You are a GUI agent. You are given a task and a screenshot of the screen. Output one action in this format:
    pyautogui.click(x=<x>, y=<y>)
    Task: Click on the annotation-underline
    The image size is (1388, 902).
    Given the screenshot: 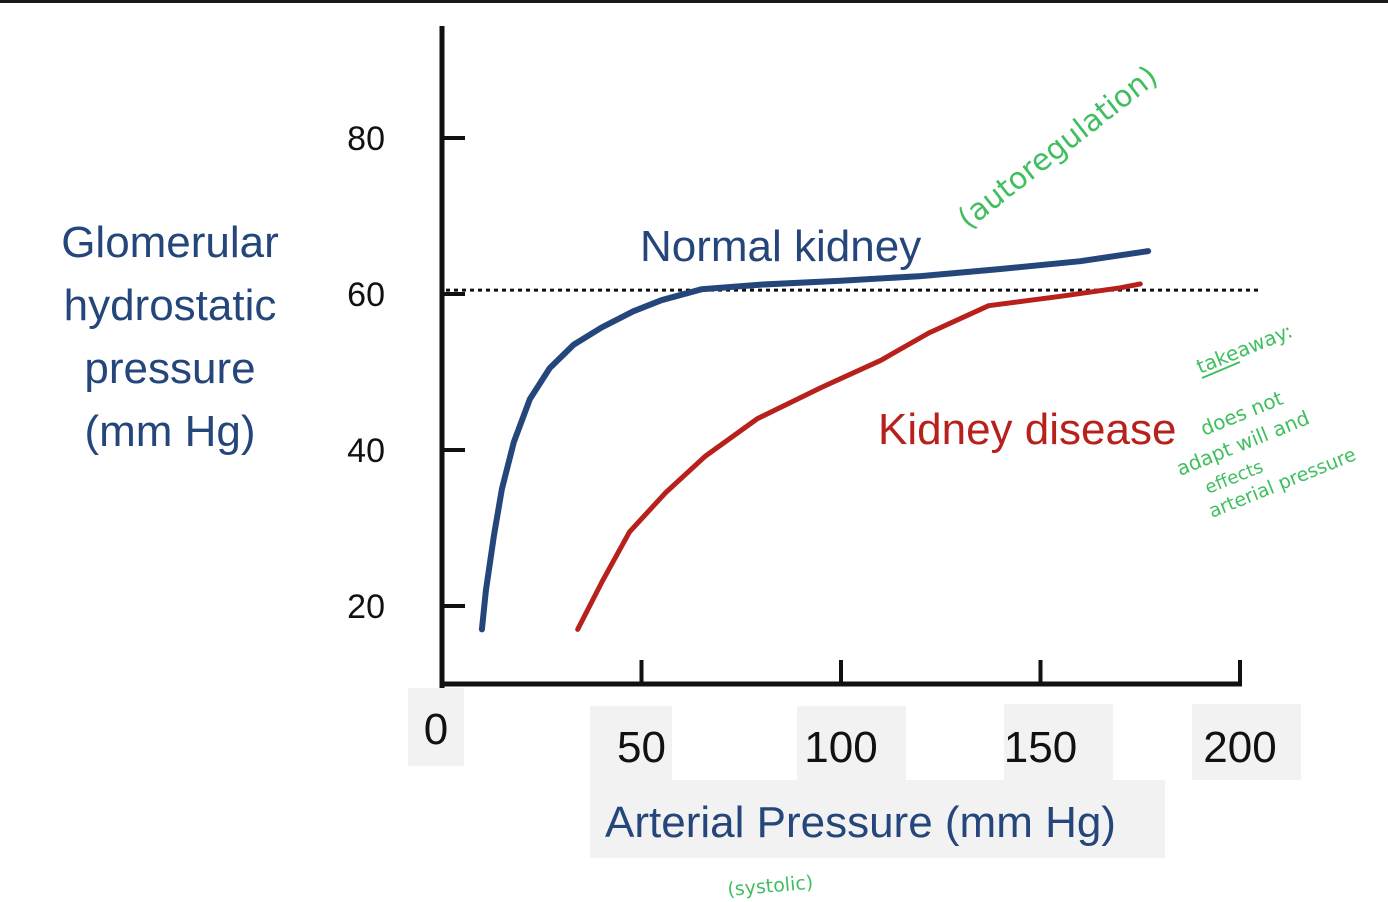 What is the action you would take?
    pyautogui.click(x=1221, y=370)
    